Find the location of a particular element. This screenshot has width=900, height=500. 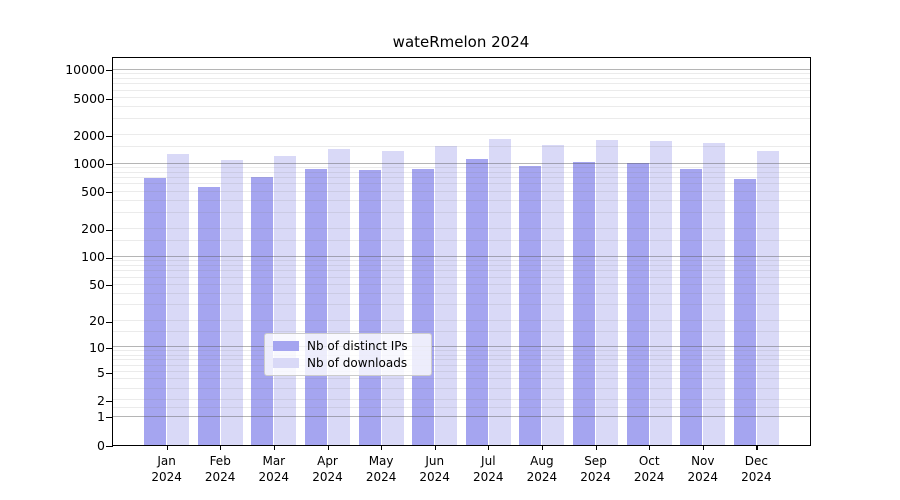

x-tick-mark-aug is located at coordinates (542, 447).